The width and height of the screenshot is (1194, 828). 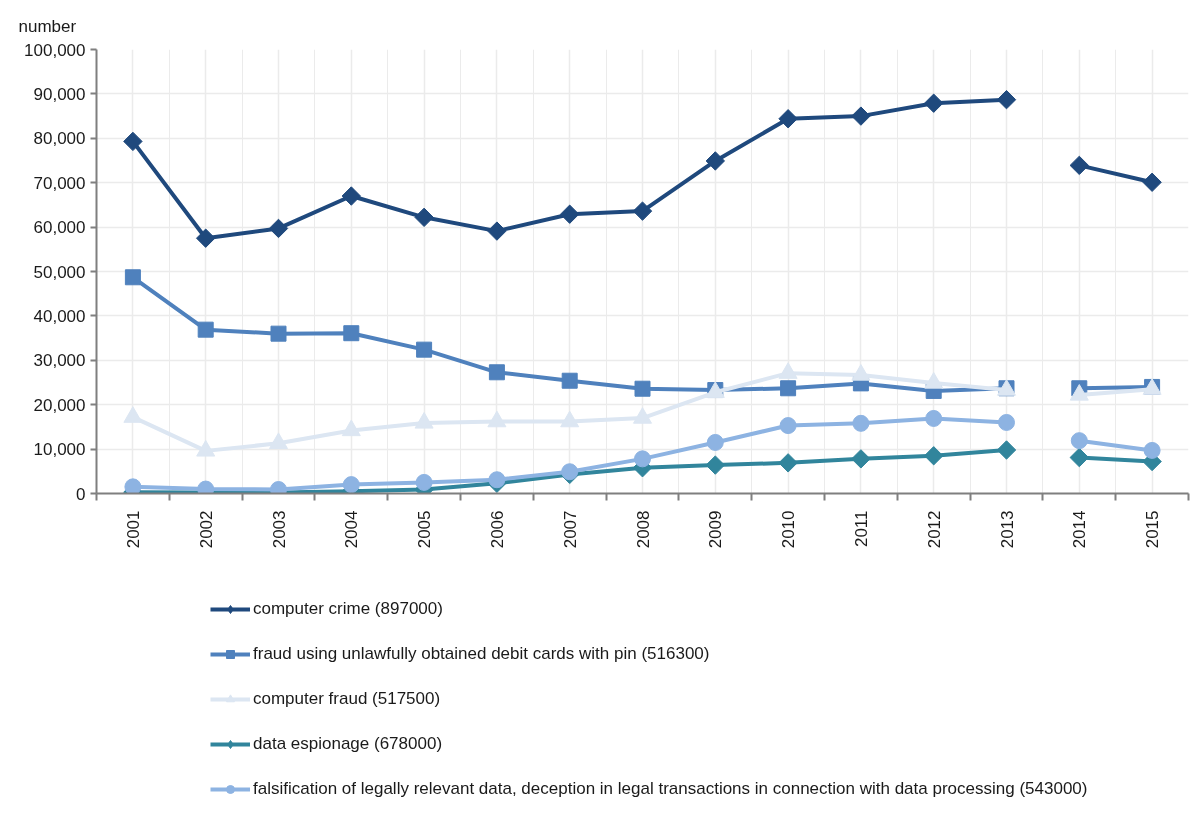 I want to click on y-tick-label: 80,000, so click(x=59, y=139).